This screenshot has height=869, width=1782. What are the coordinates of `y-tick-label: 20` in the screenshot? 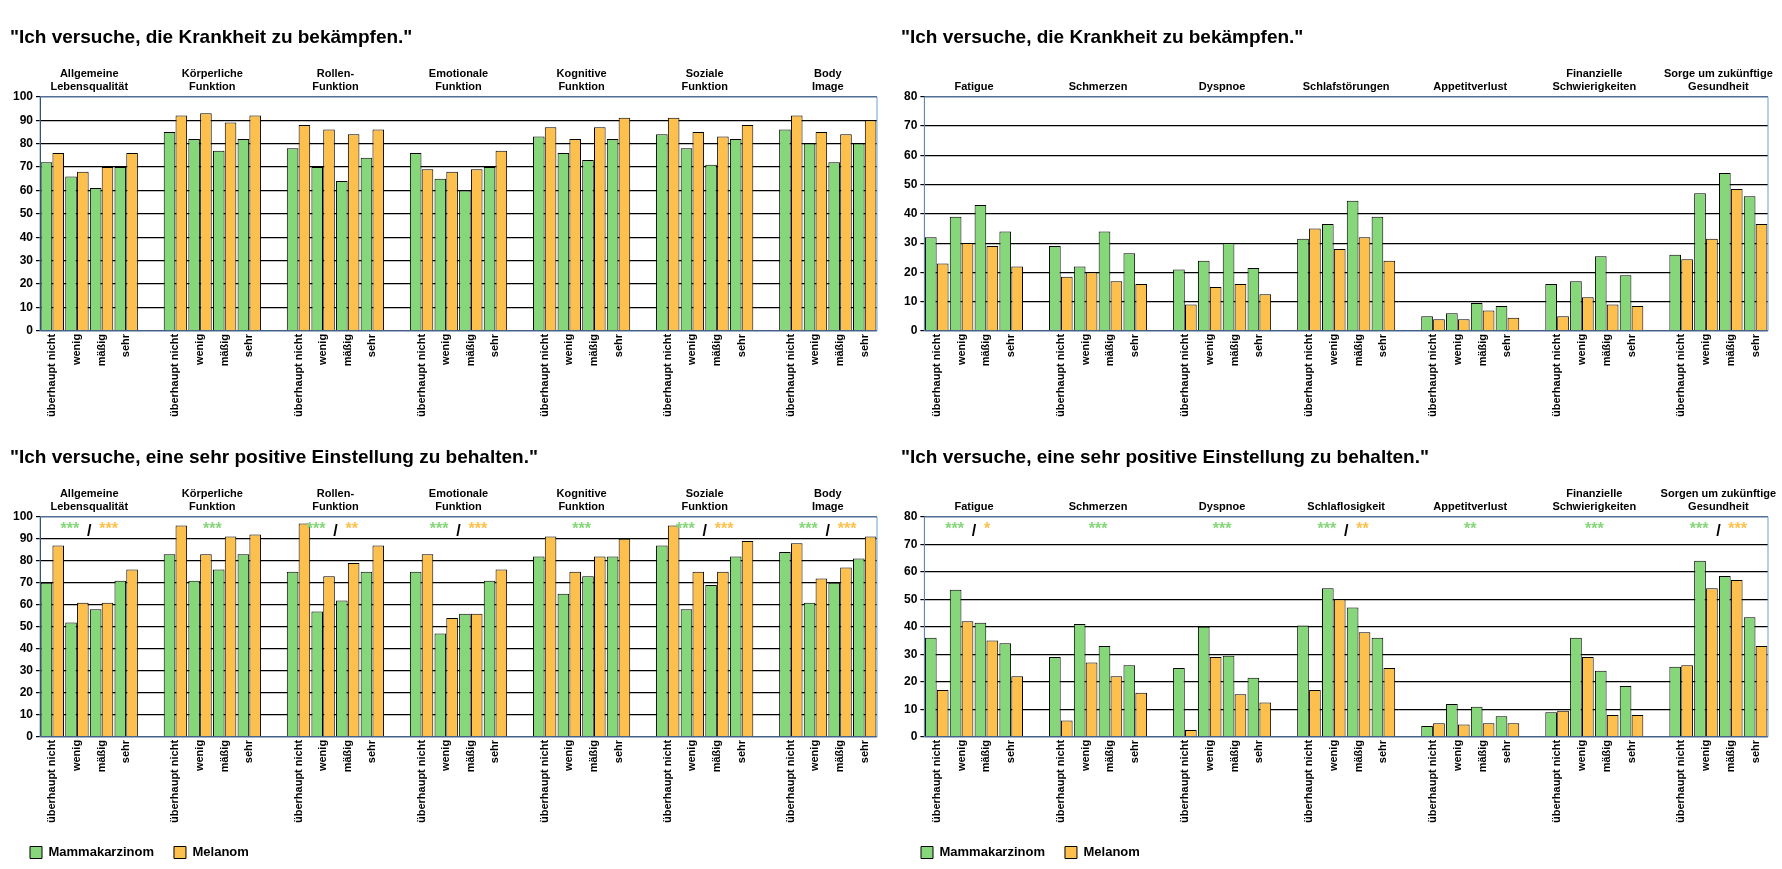 It's located at (26, 283).